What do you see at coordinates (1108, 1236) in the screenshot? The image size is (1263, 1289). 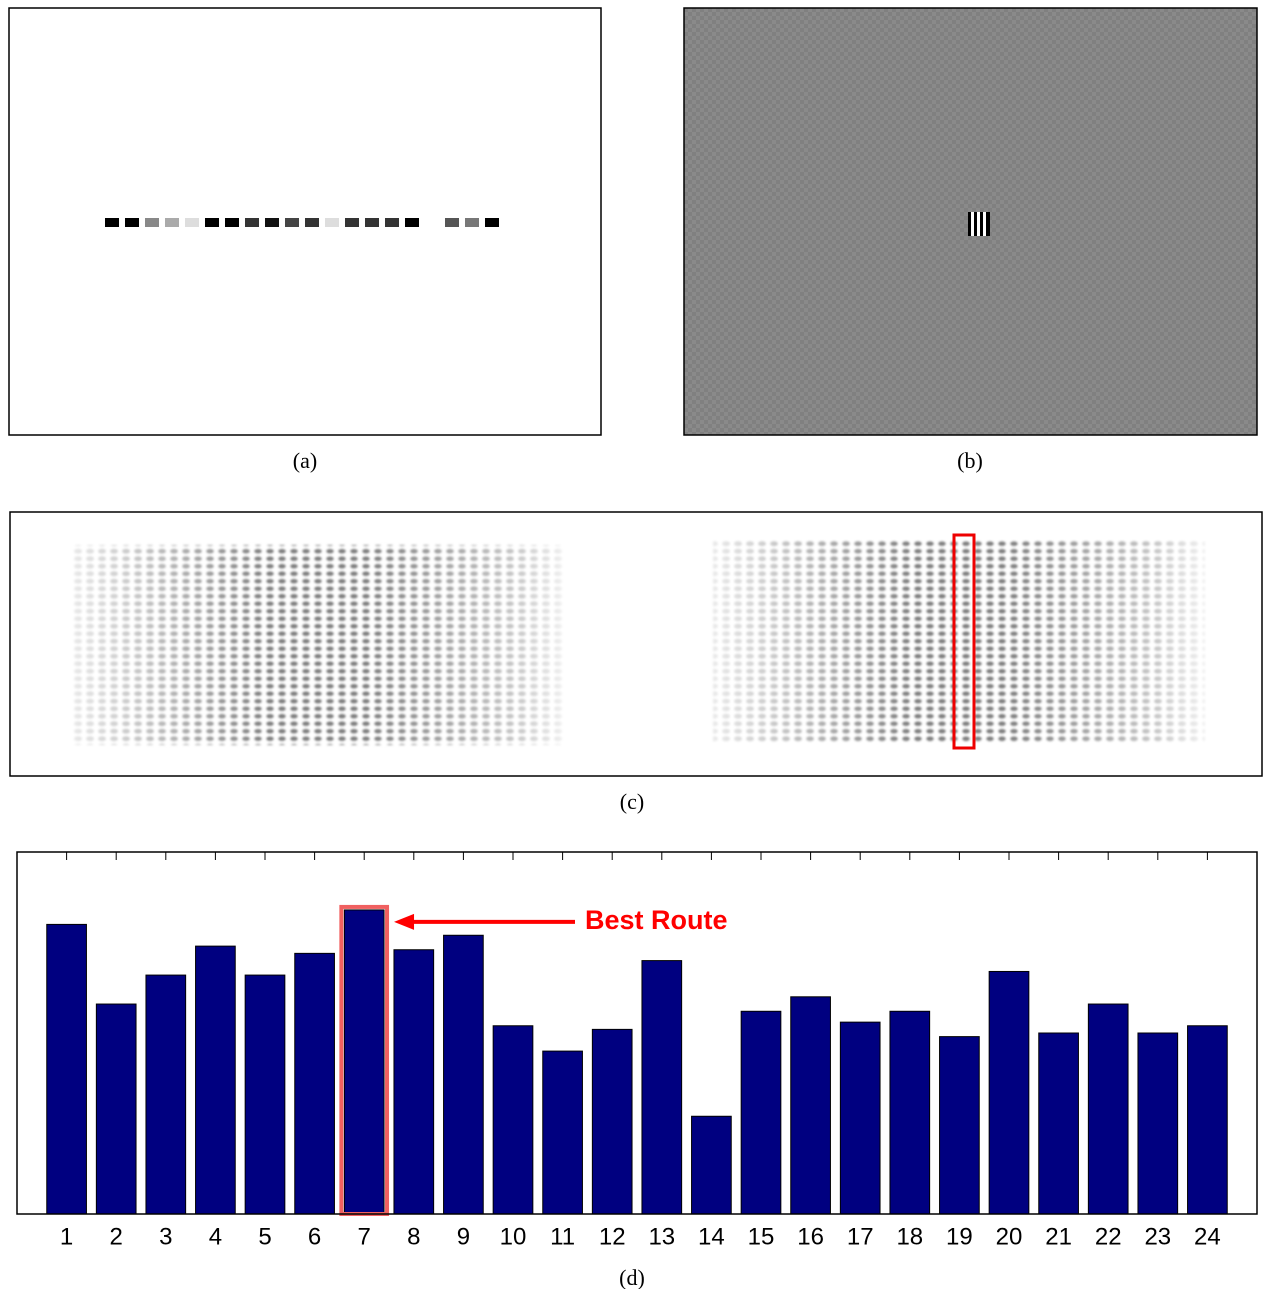 I see `x-tick-label: 22` at bounding box center [1108, 1236].